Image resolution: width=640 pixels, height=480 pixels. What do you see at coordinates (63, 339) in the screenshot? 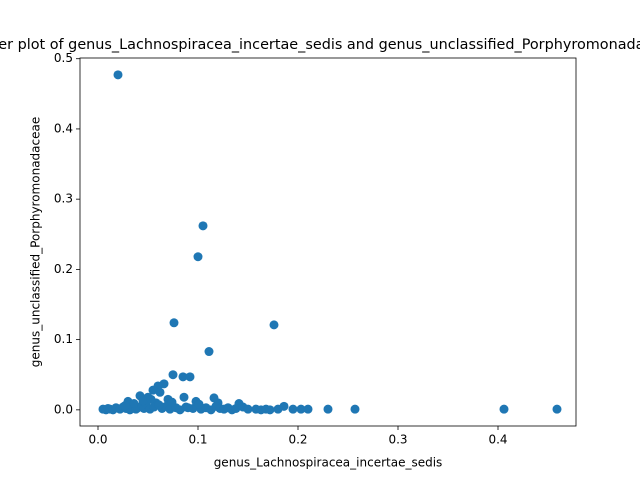
I see `y-tick-label: 0.1` at bounding box center [63, 339].